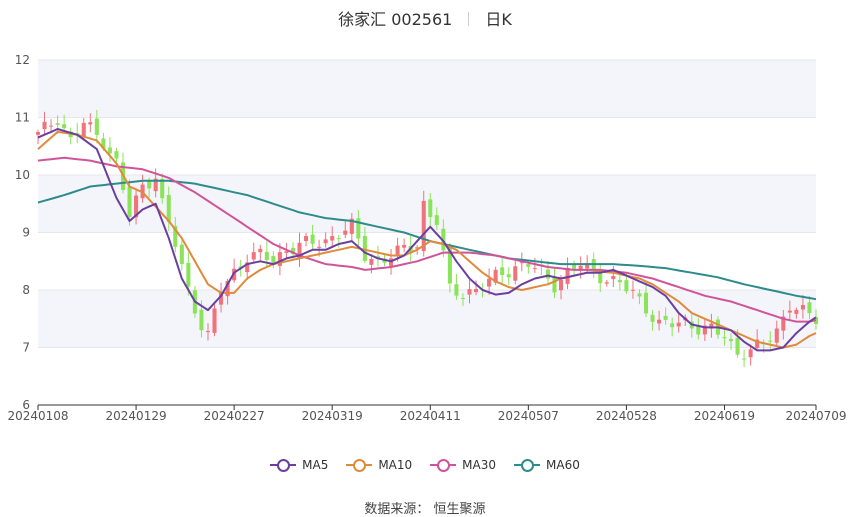  What do you see at coordinates (479, 465) in the screenshot?
I see `legend-label-ma30: MA30` at bounding box center [479, 465].